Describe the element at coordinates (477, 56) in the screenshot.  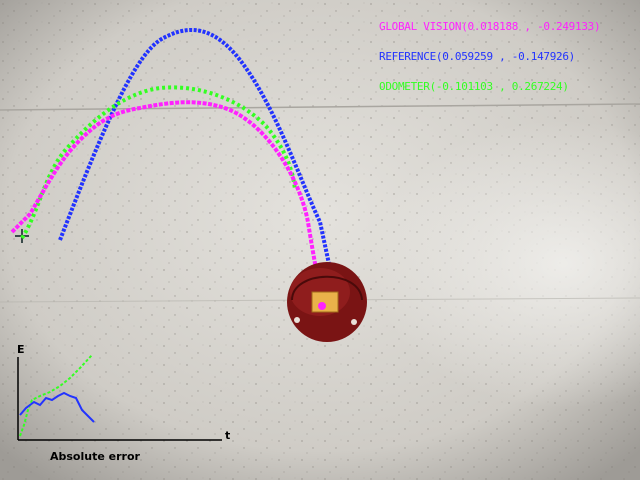
I see `reference-readout: REFERENCE(0.059259 , -0.147926)` at that location.